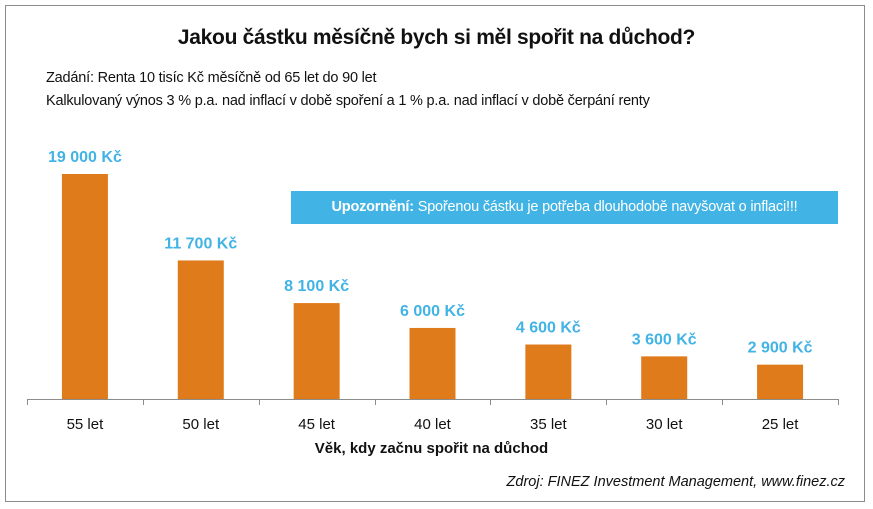 The height and width of the screenshot is (509, 873). What do you see at coordinates (373, 207) in the screenshot?
I see `warning-label: Upozornění:` at bounding box center [373, 207].